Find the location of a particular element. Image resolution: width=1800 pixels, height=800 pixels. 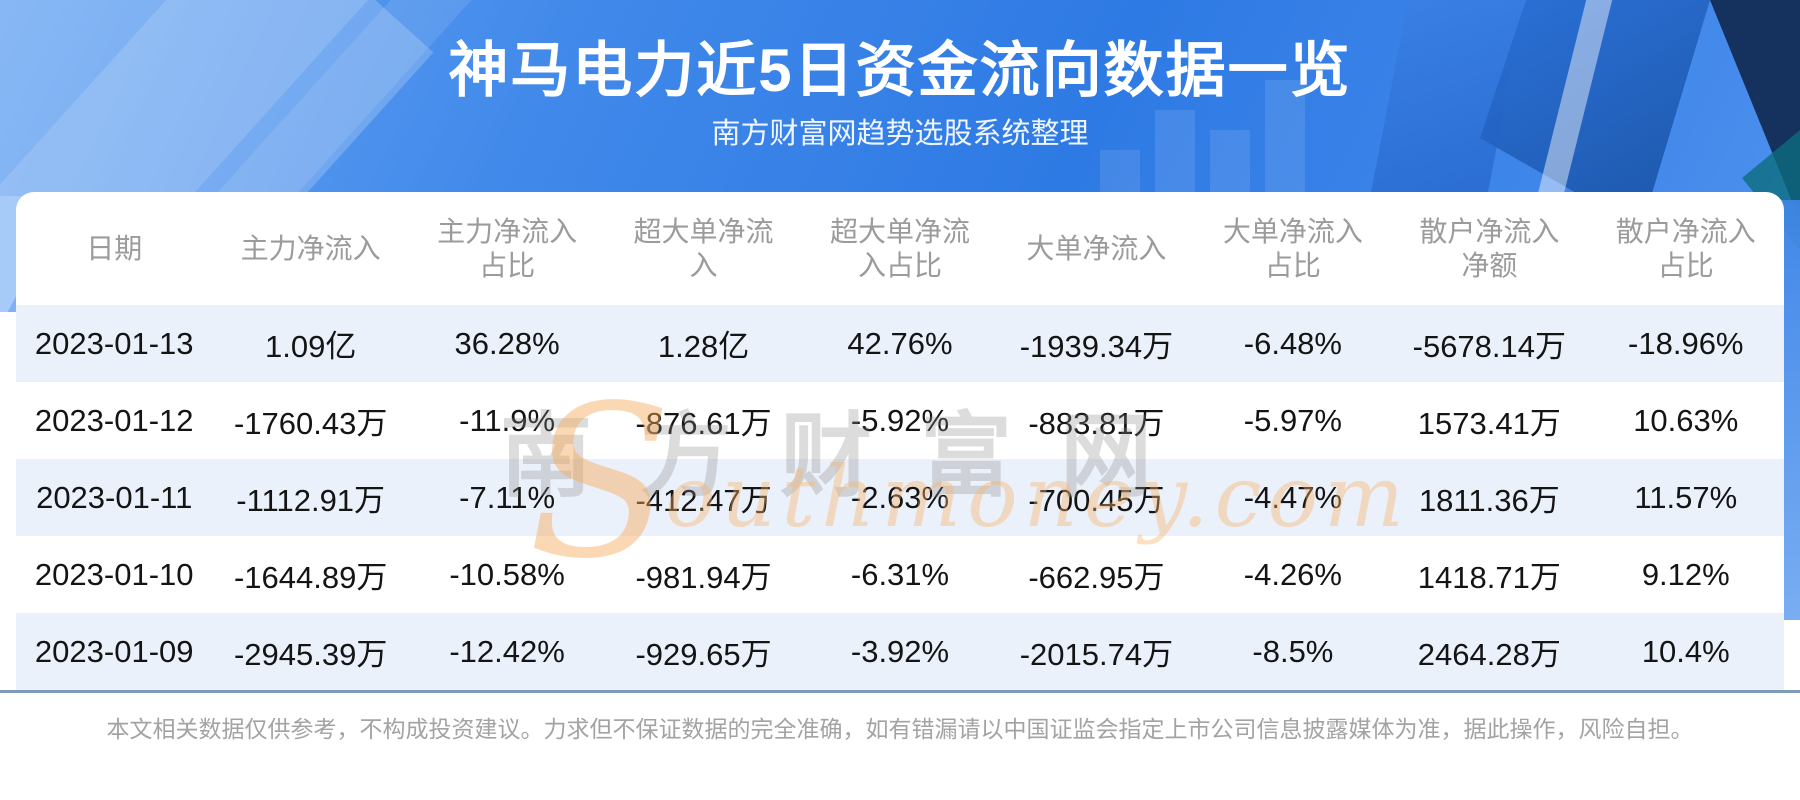

cell-main-net-inflow: -1760.43万 is located at coordinates (310, 423).